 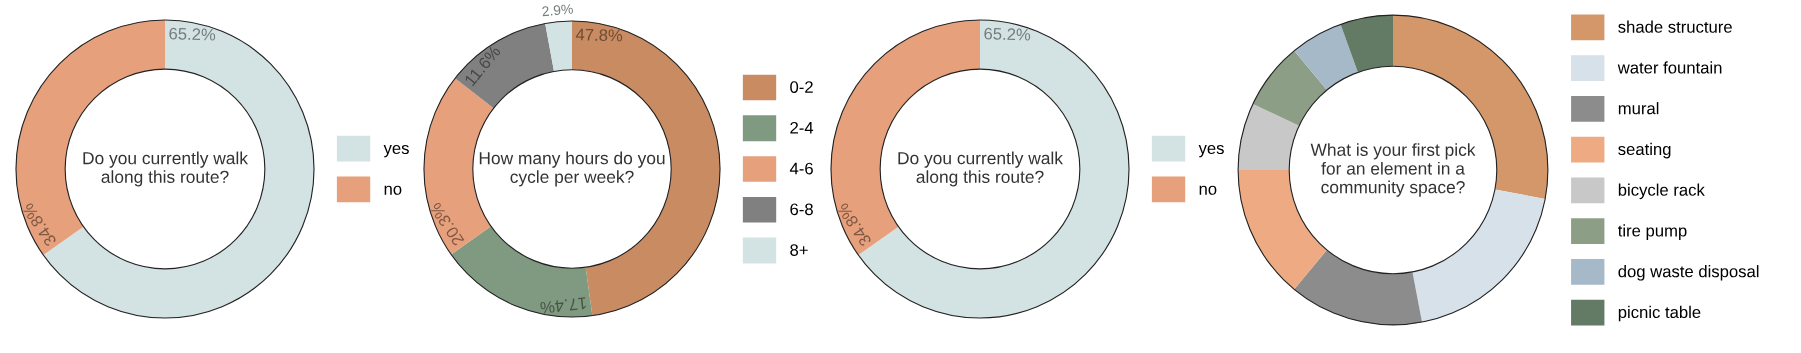 What do you see at coordinates (1669, 67) in the screenshot?
I see `legend-label: water fountain` at bounding box center [1669, 67].